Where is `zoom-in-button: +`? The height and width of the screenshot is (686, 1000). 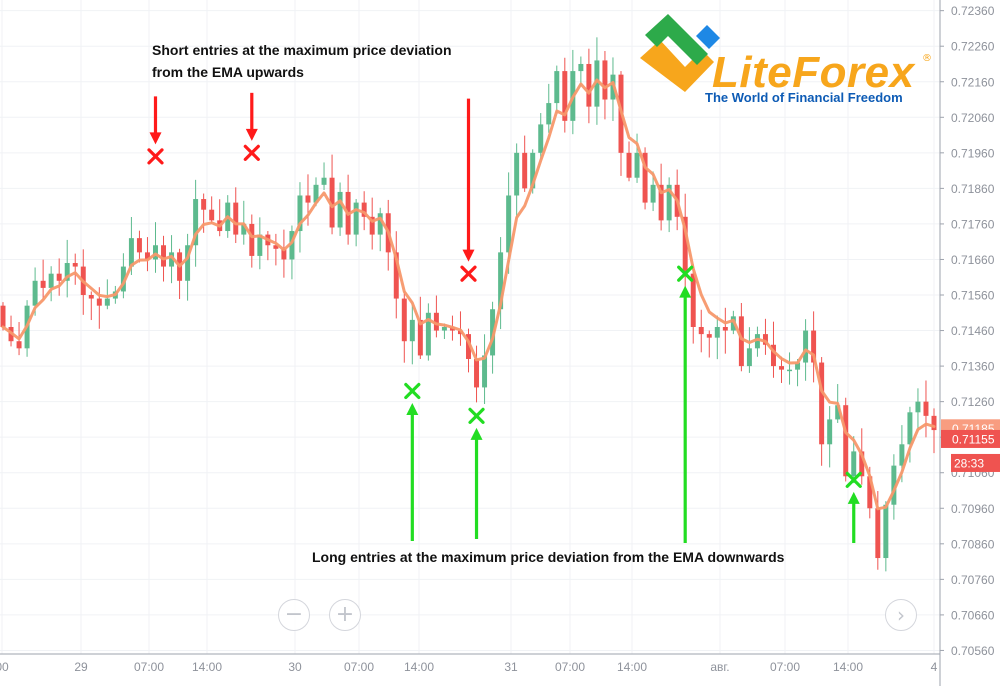 zoom-in-button: + is located at coordinates (345, 615).